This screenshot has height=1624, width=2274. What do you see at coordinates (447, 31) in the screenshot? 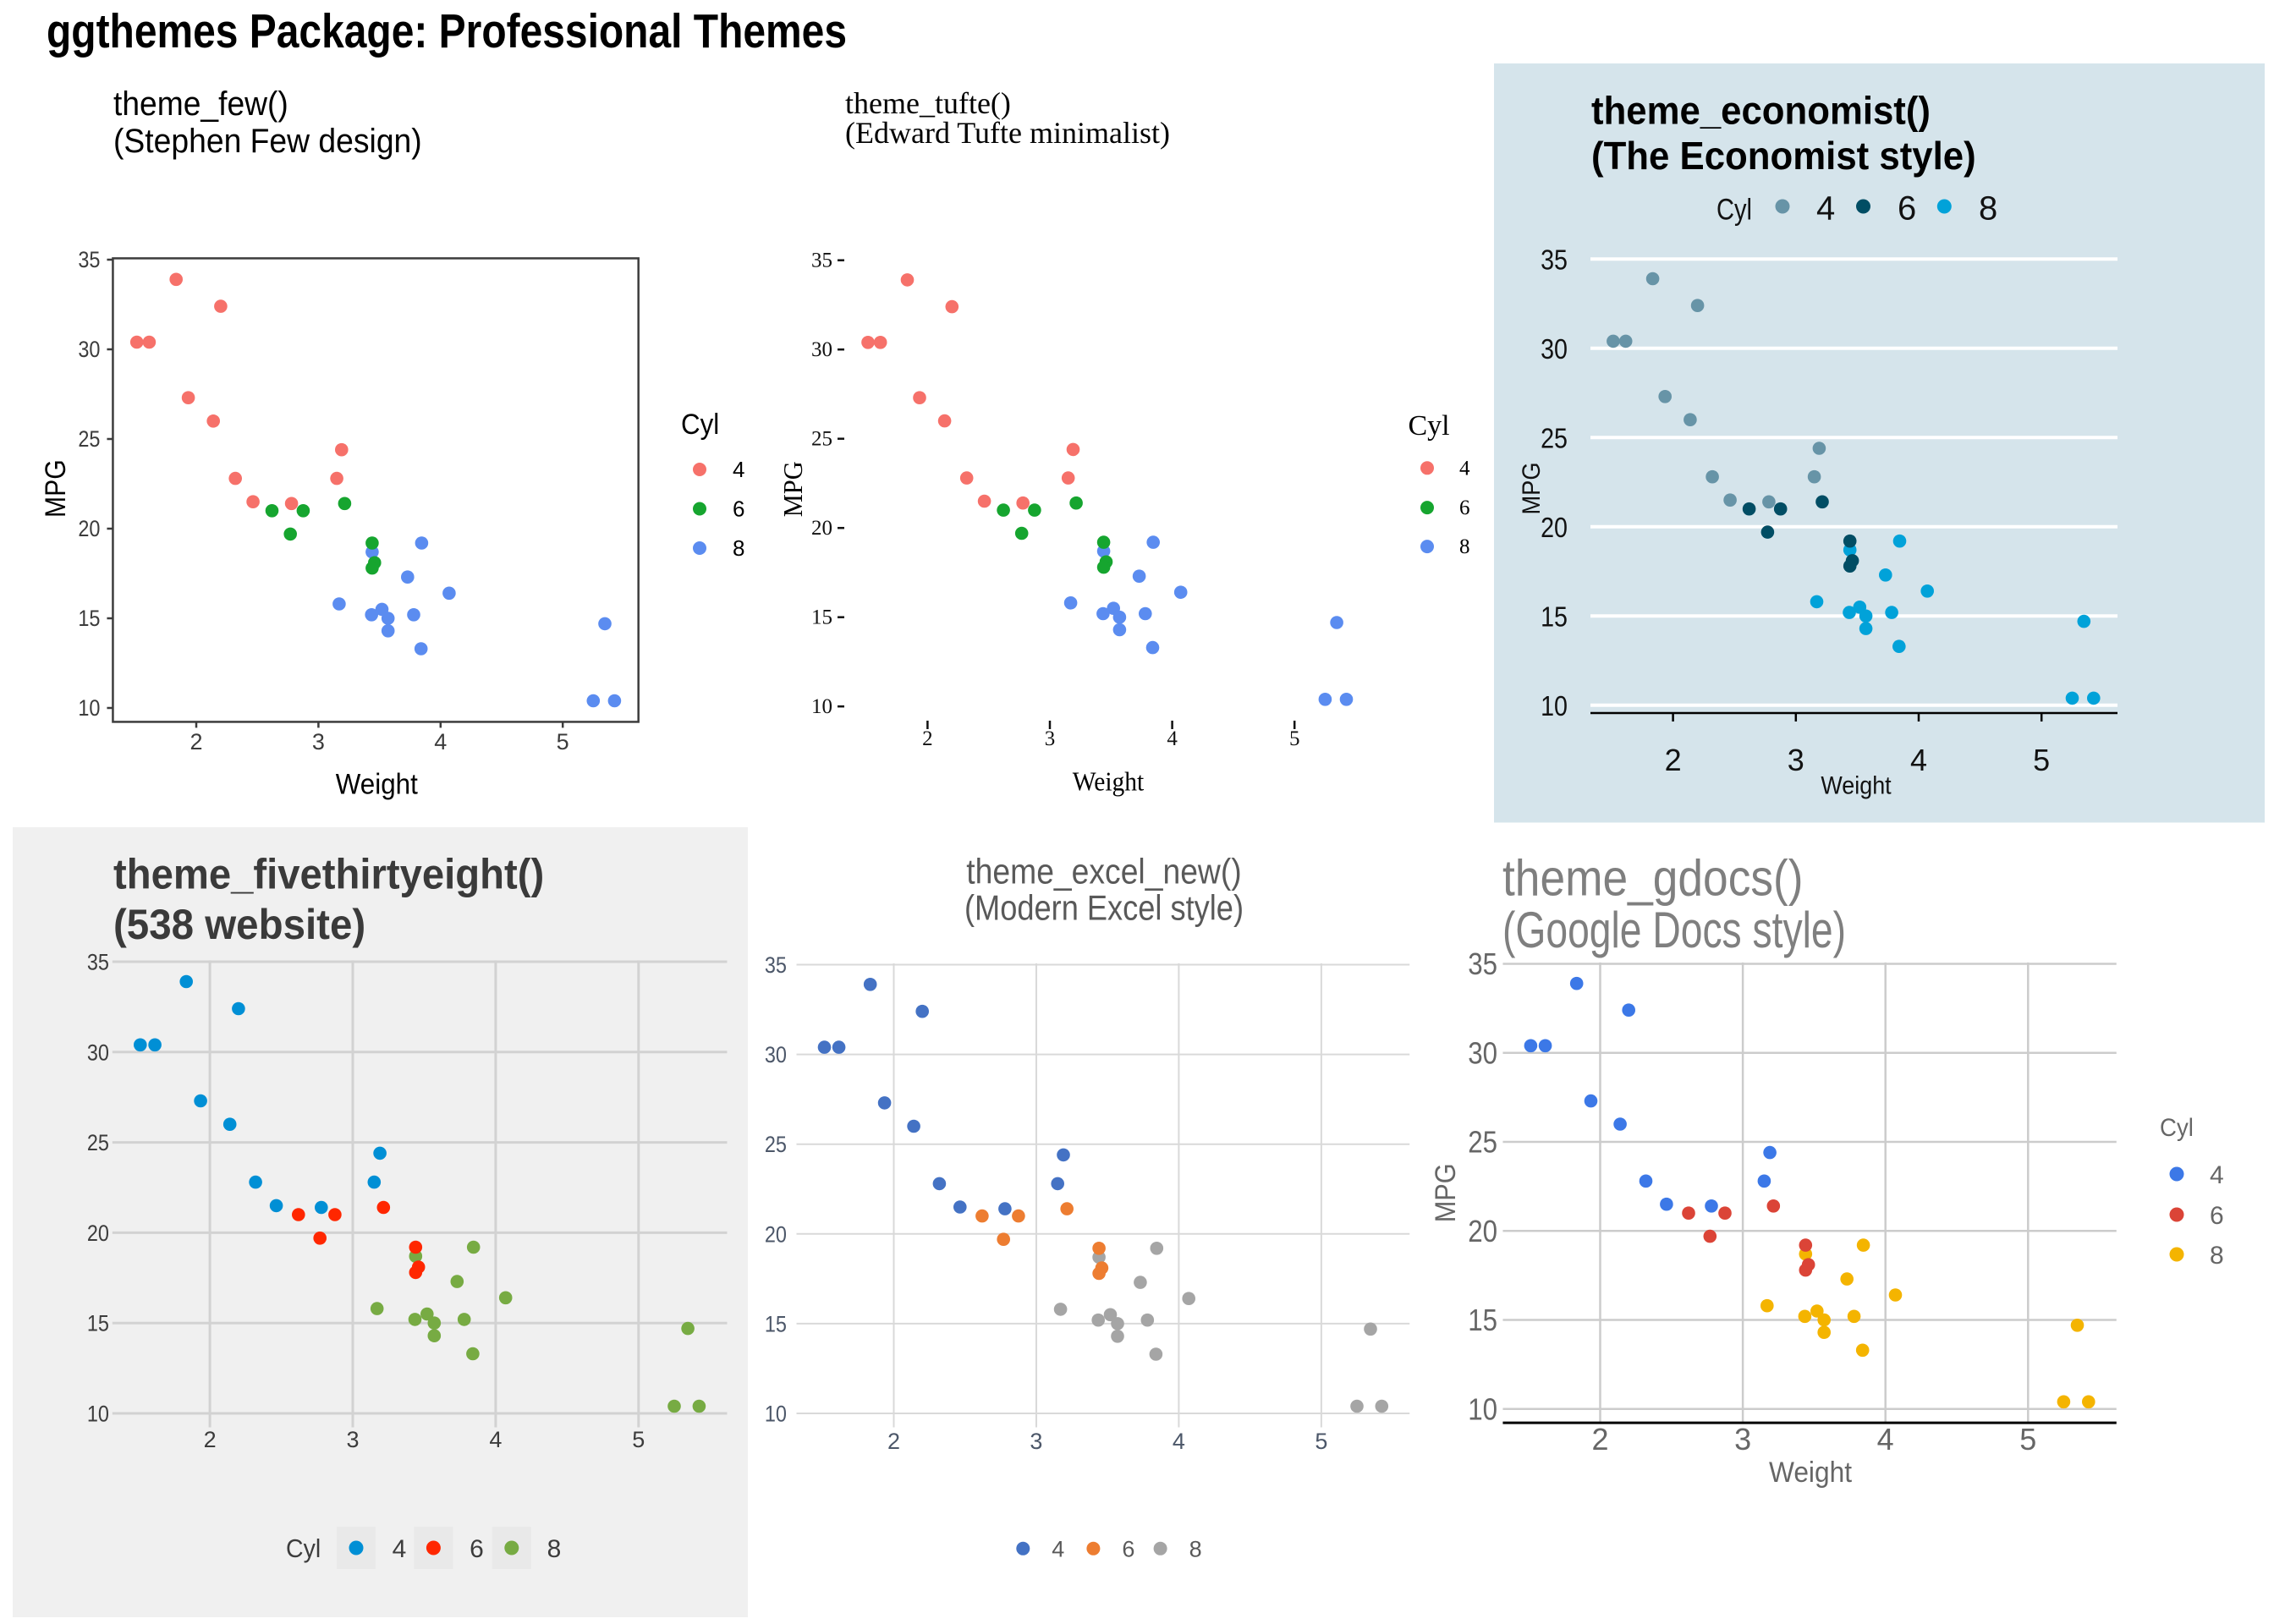
I see `svg-text:ggthemes Package: Professional: ggthemes Package: Professional Themes` at bounding box center [447, 31].